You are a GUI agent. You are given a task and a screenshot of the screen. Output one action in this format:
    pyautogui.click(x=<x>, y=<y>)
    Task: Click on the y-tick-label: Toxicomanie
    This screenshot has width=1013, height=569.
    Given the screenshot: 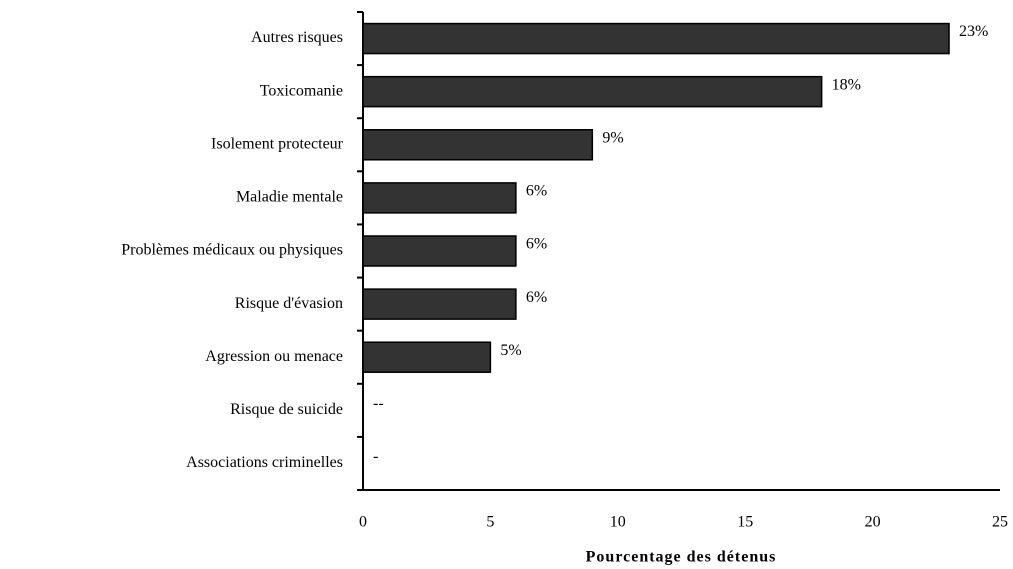 What is the action you would take?
    pyautogui.click(x=301, y=90)
    